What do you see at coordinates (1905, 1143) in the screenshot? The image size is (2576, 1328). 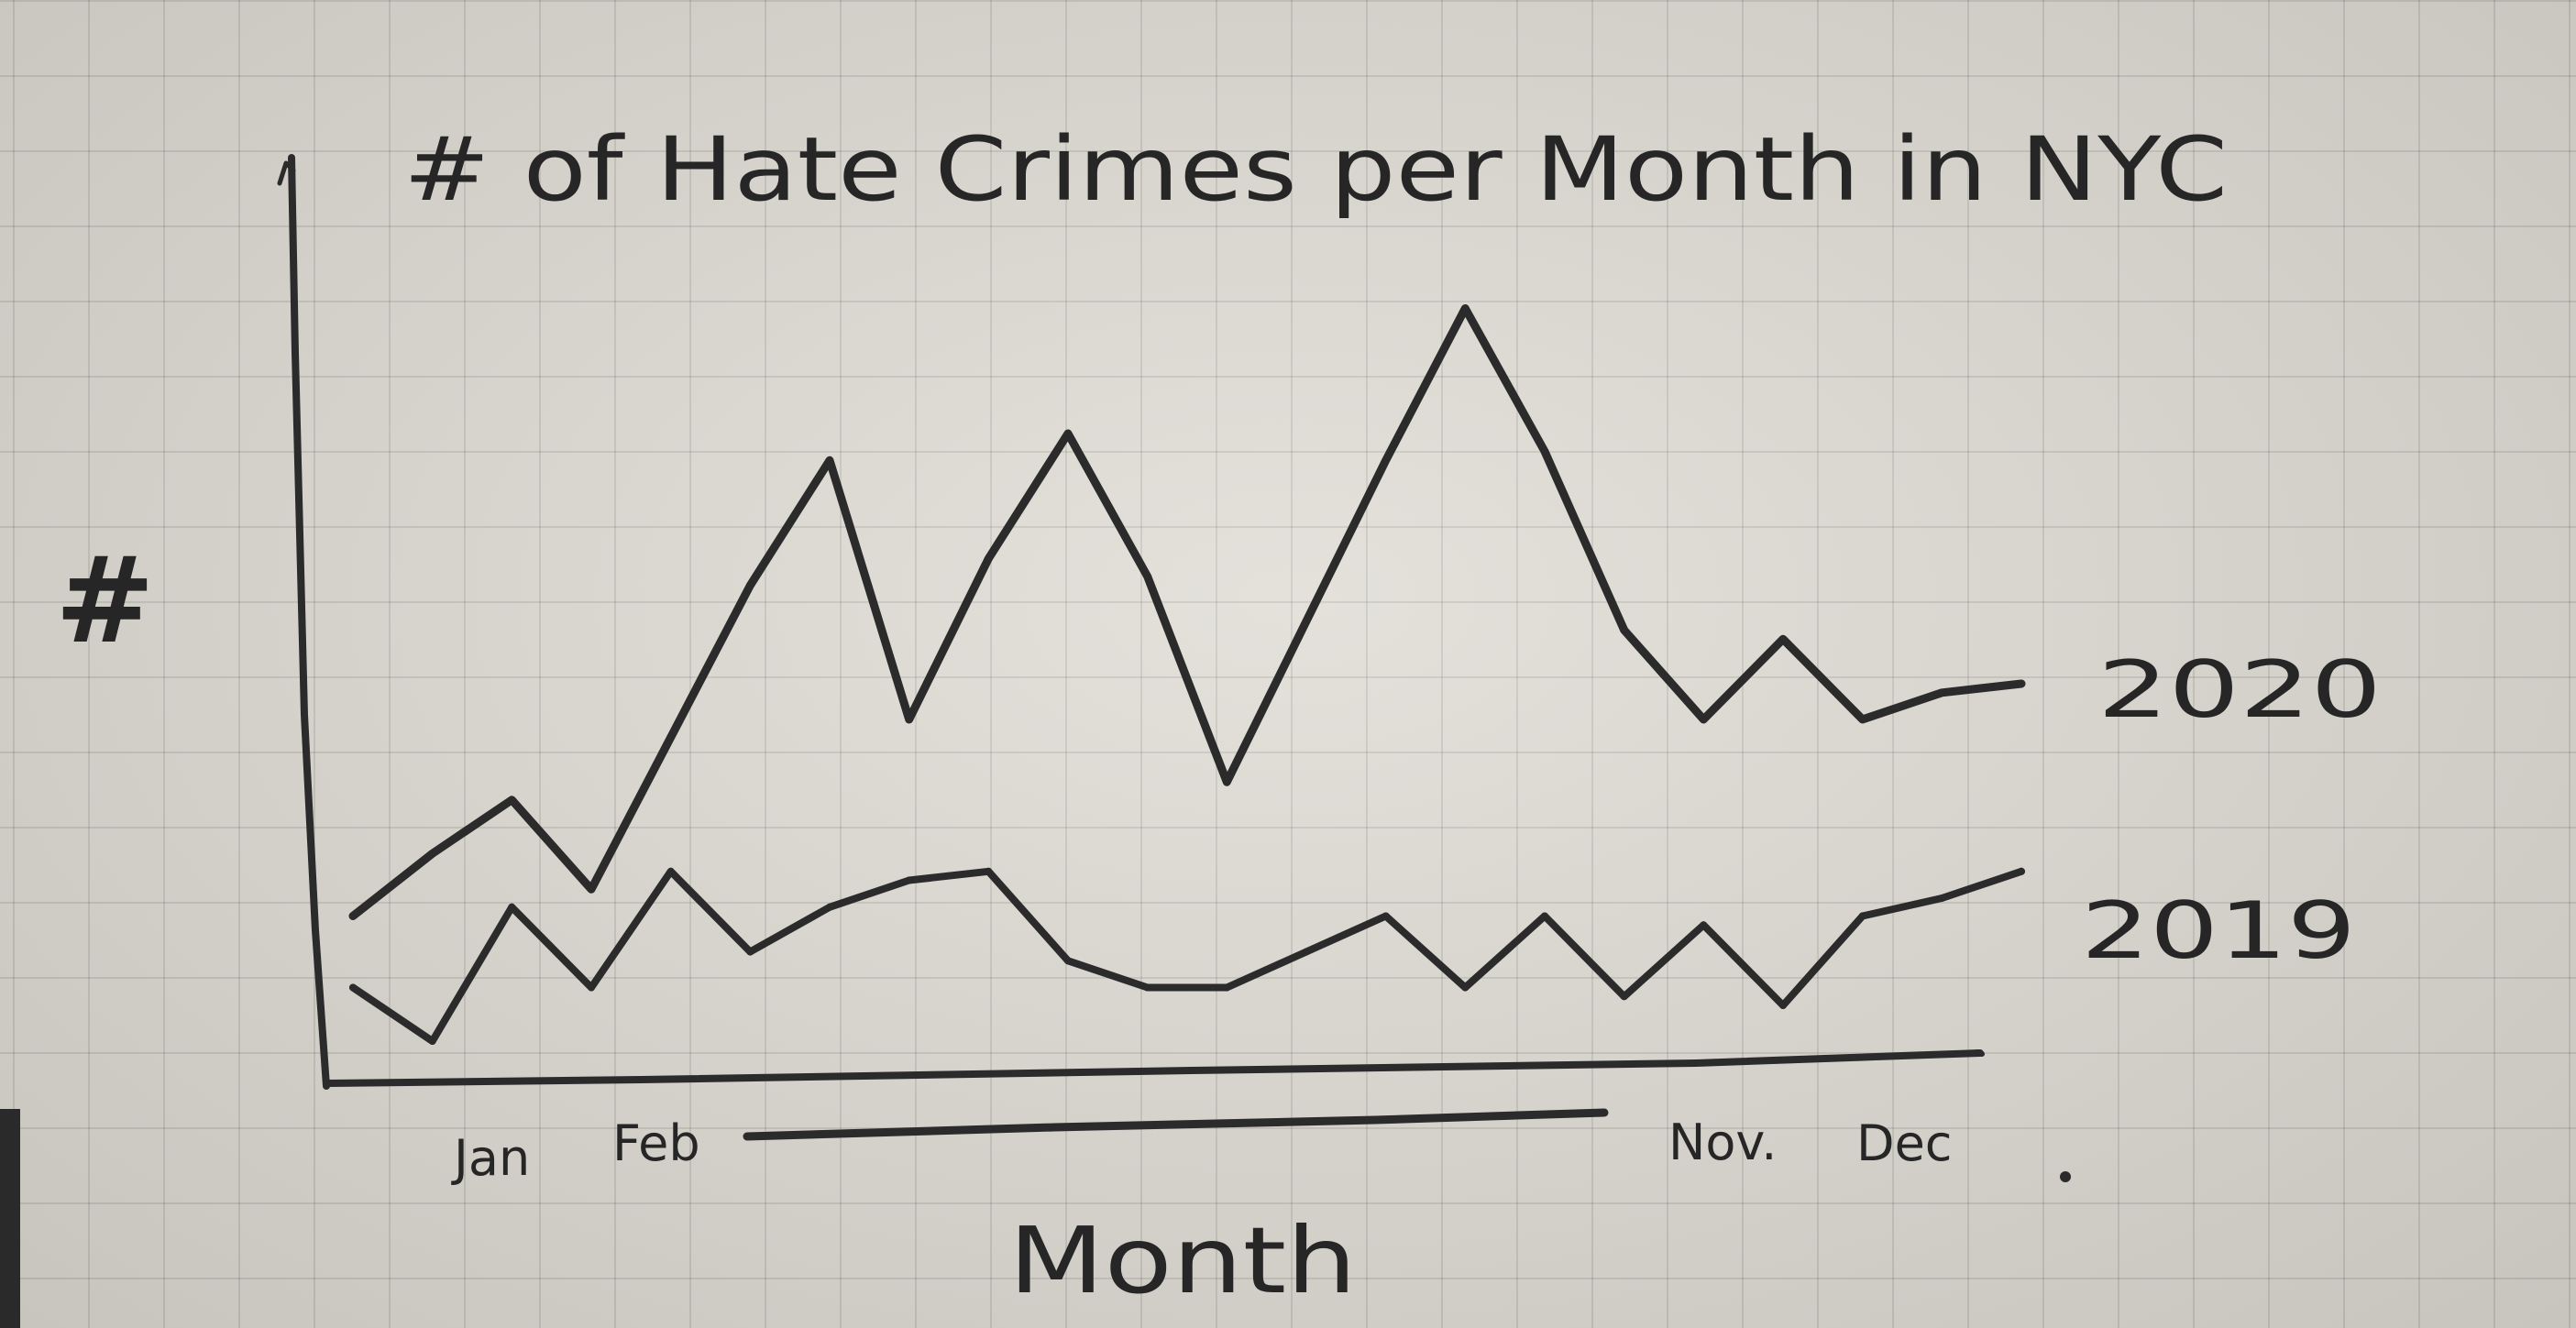 I see `x-tick-label-dec: Dec` at bounding box center [1905, 1143].